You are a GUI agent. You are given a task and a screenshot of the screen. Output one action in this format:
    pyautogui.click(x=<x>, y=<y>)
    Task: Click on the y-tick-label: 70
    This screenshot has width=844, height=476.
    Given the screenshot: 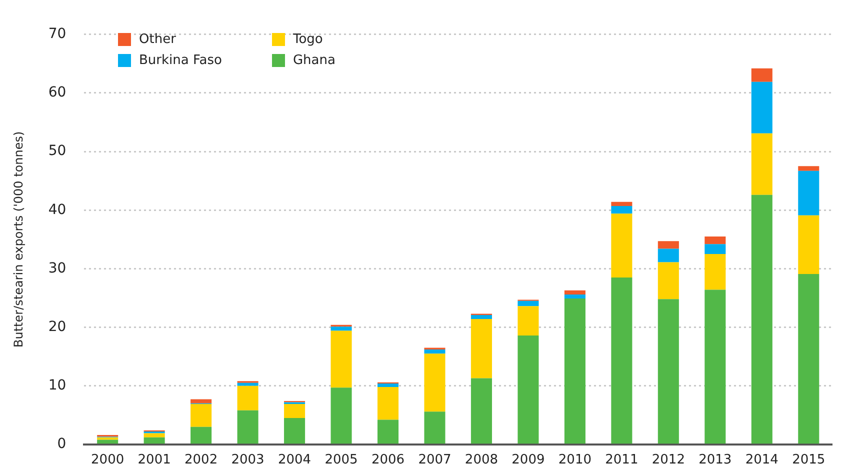 What is the action you would take?
    pyautogui.click(x=57, y=34)
    